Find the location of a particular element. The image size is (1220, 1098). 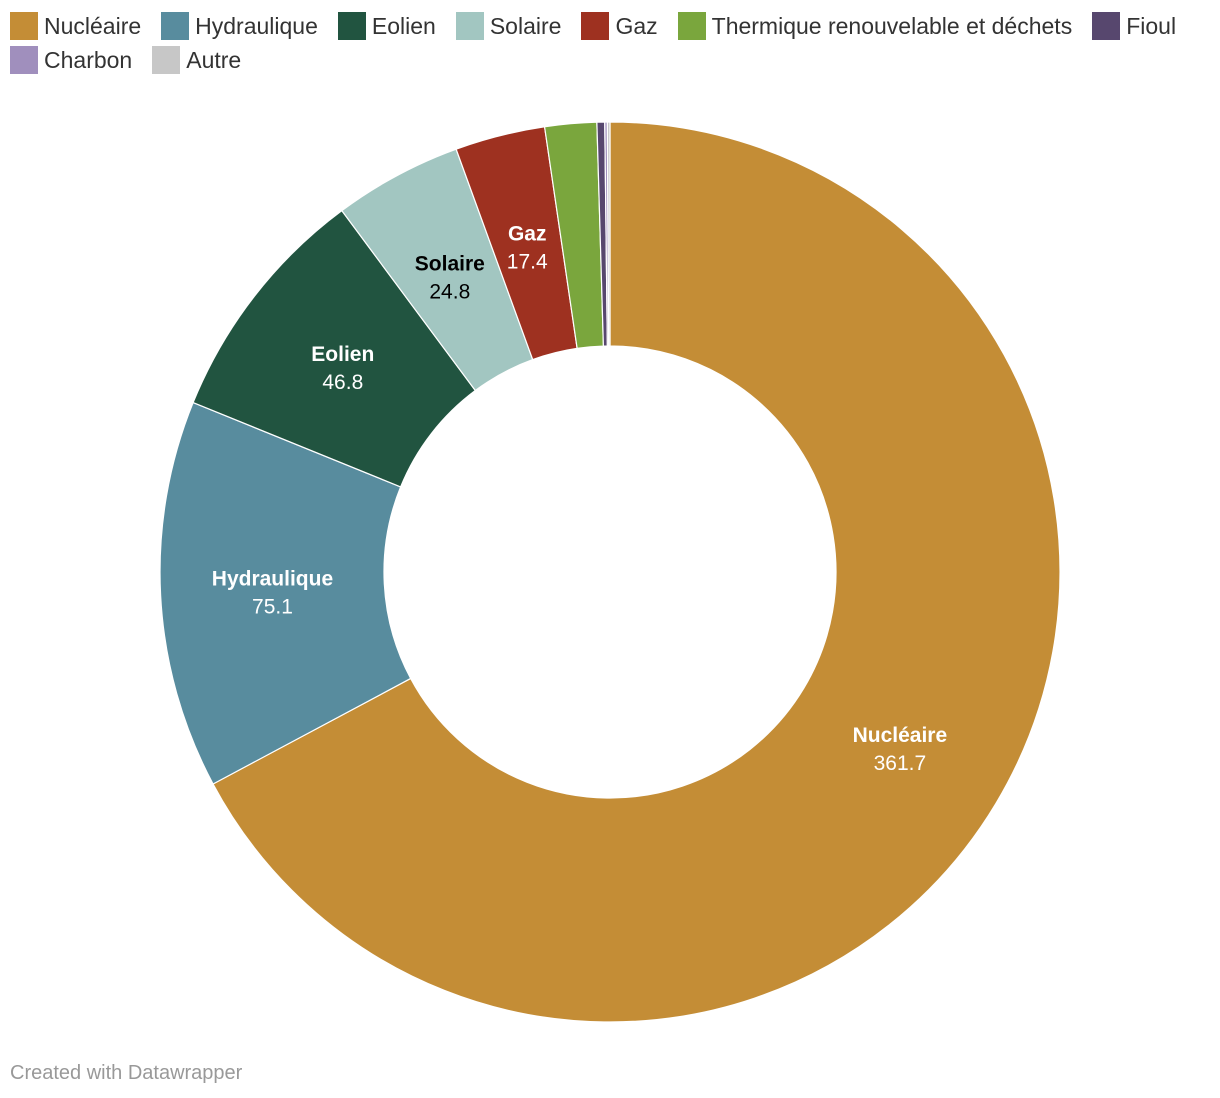

slice-label-name: Hydraulique is located at coordinates (272, 579).